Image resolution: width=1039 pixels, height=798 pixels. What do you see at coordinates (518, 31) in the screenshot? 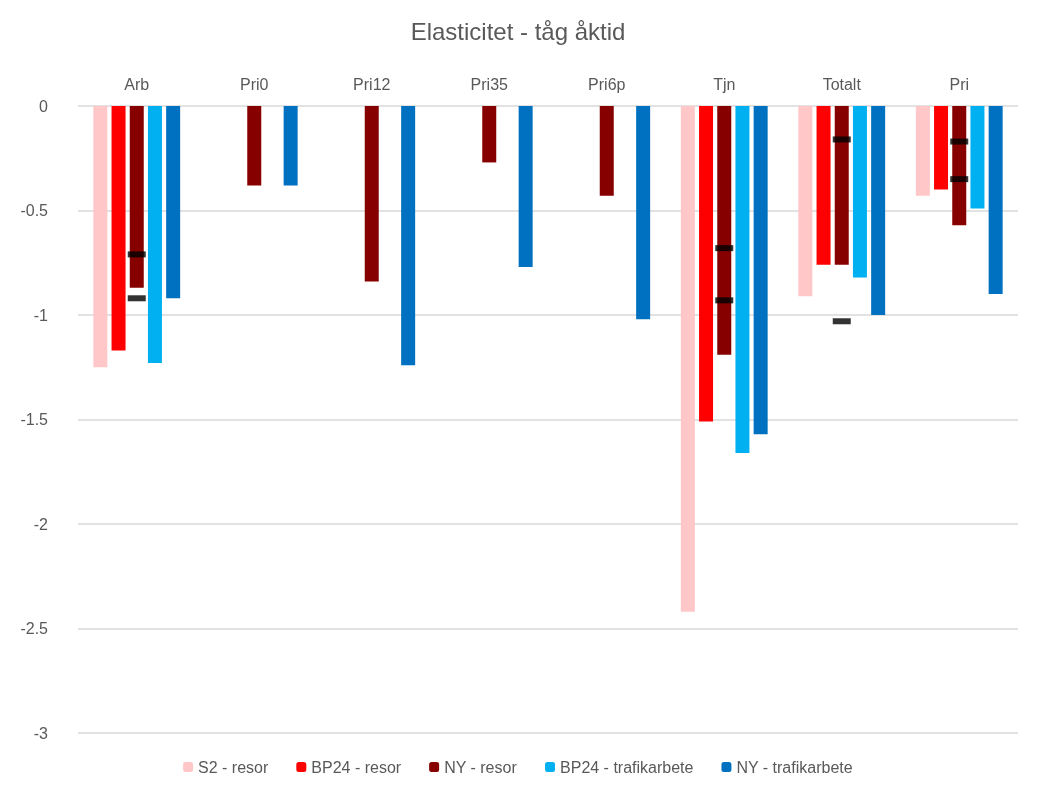
I see `chart-title: Elasticitet - tåg åktid` at bounding box center [518, 31].